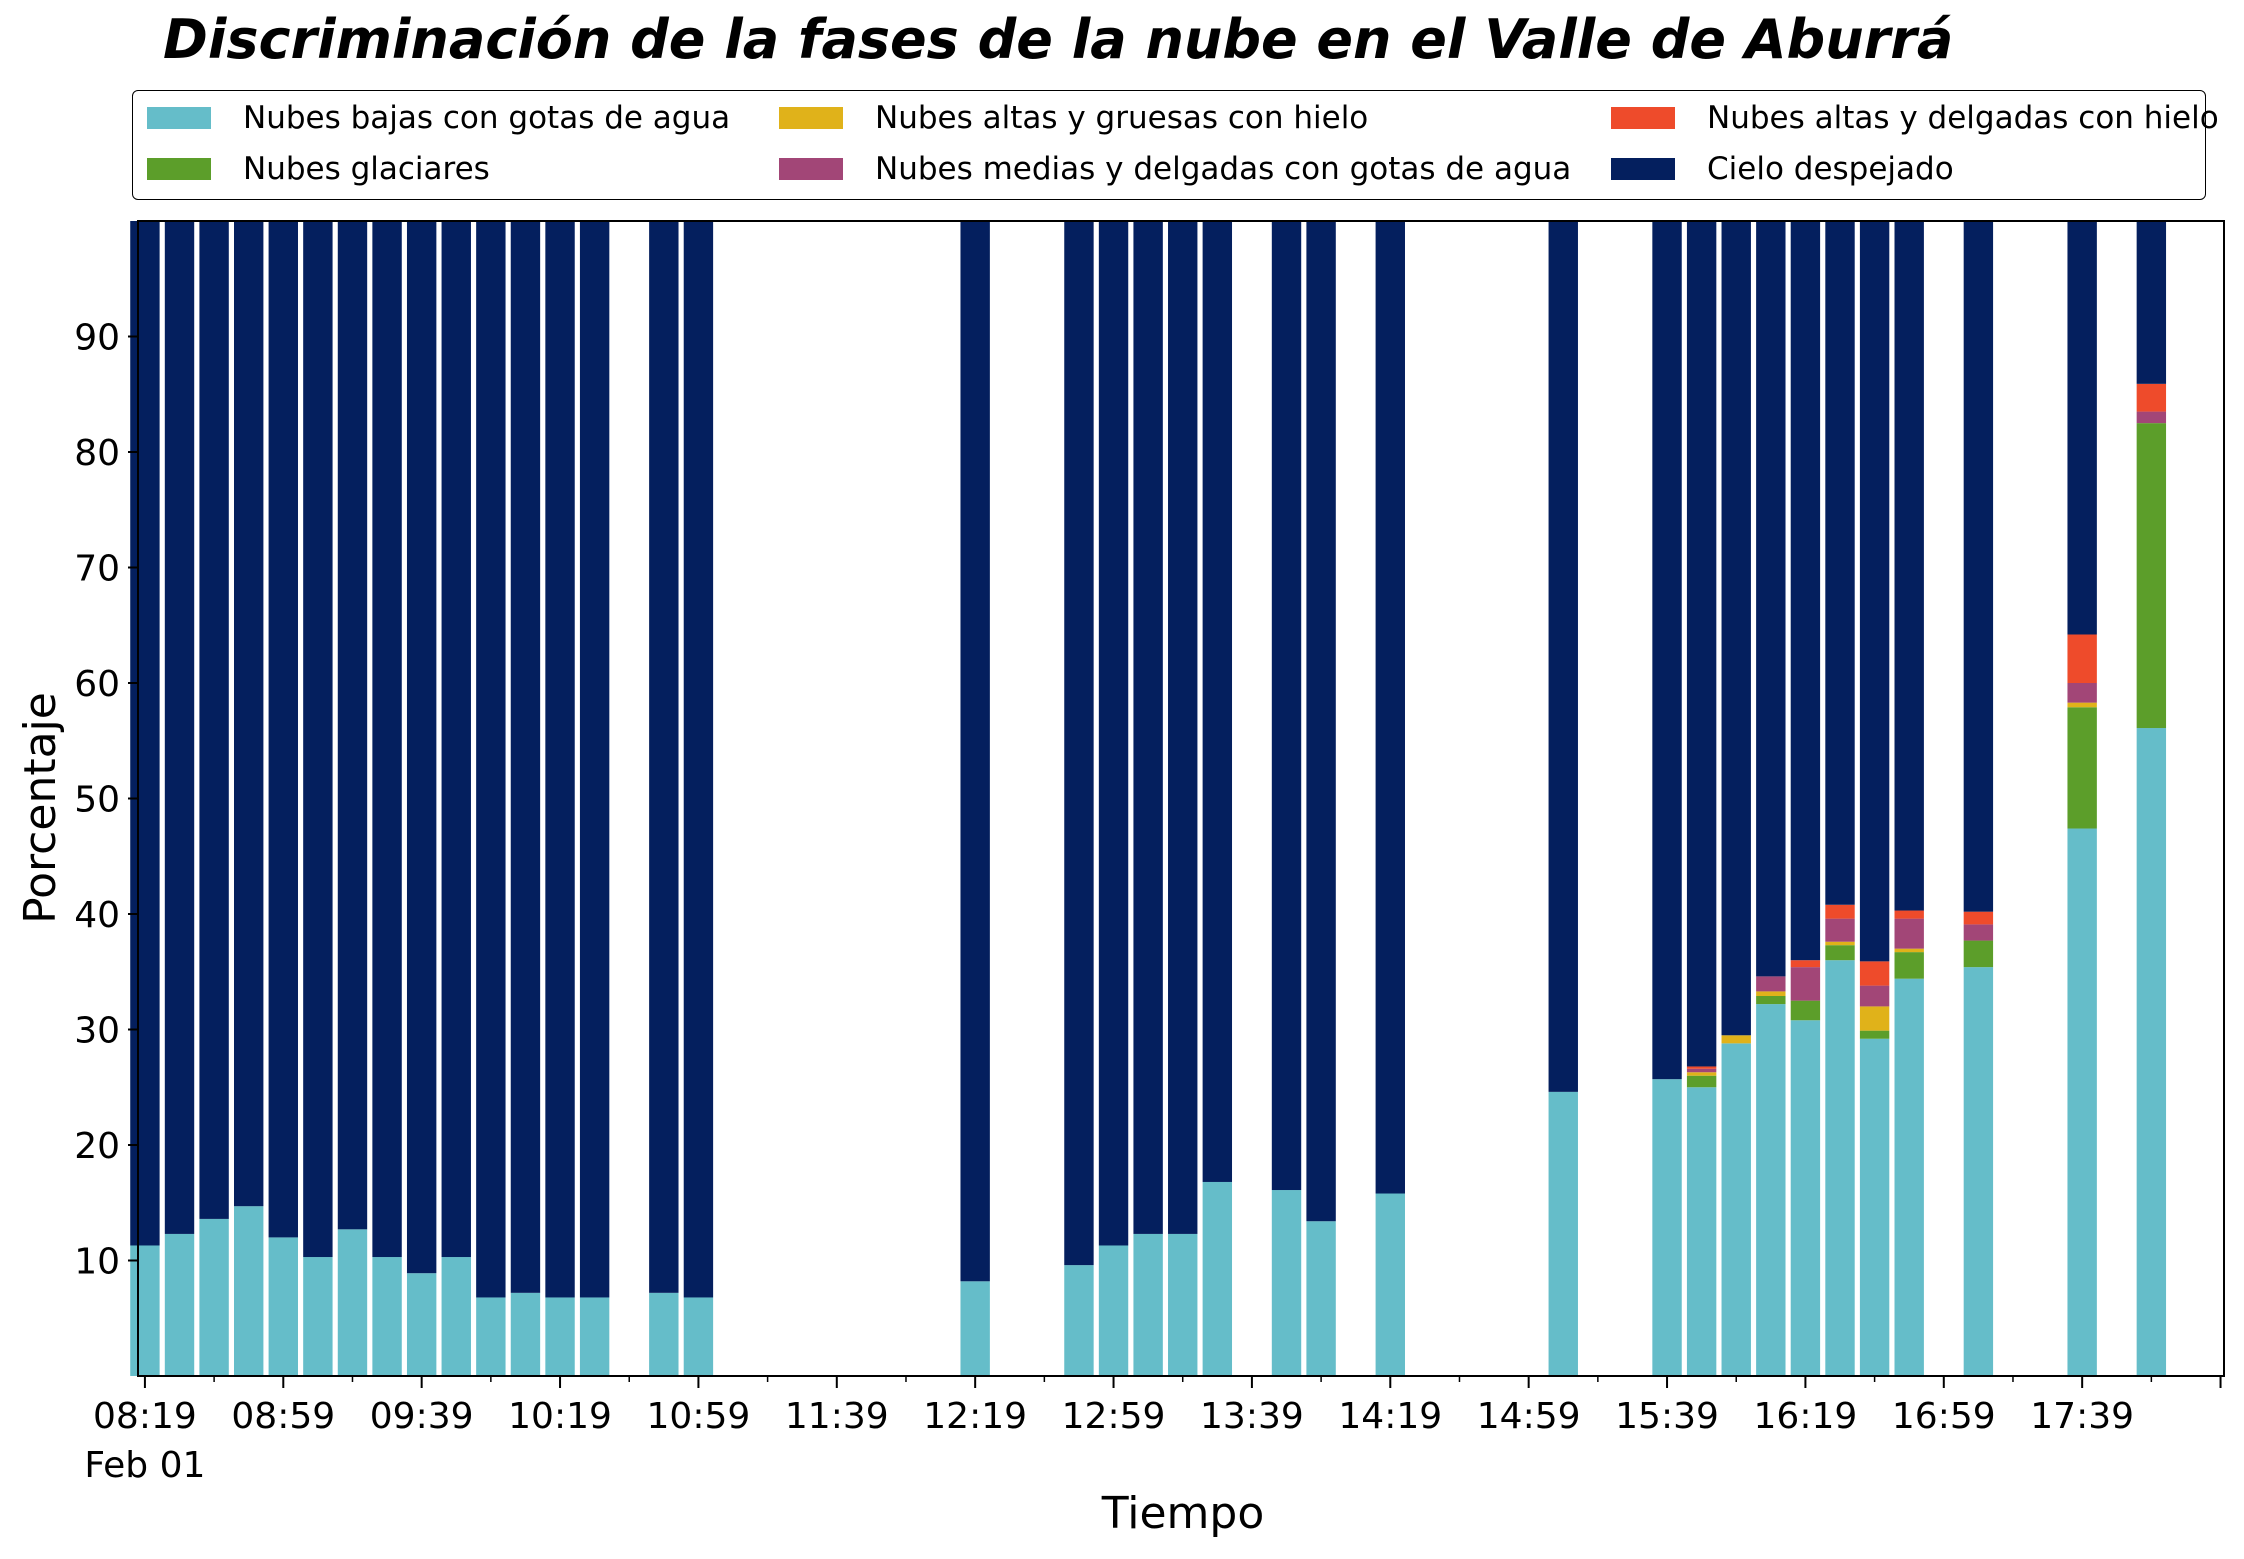  What do you see at coordinates (97, 1146) in the screenshot?
I see `y-tick-label: 20` at bounding box center [97, 1146].